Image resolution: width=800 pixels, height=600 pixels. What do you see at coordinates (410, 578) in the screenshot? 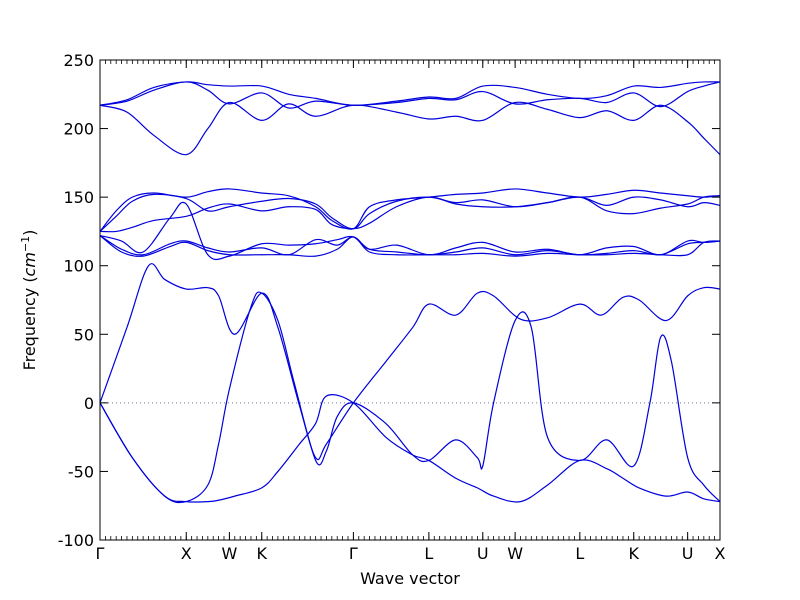
I see `x-axis-label: Wave vector` at bounding box center [410, 578].